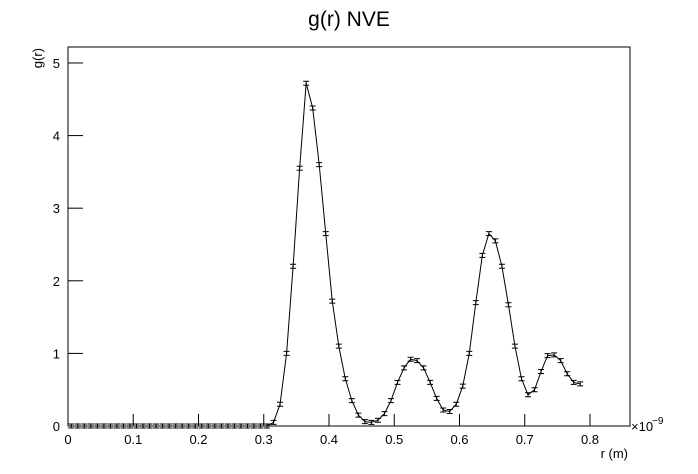  I want to click on y-tick-label: 3, so click(56, 208).